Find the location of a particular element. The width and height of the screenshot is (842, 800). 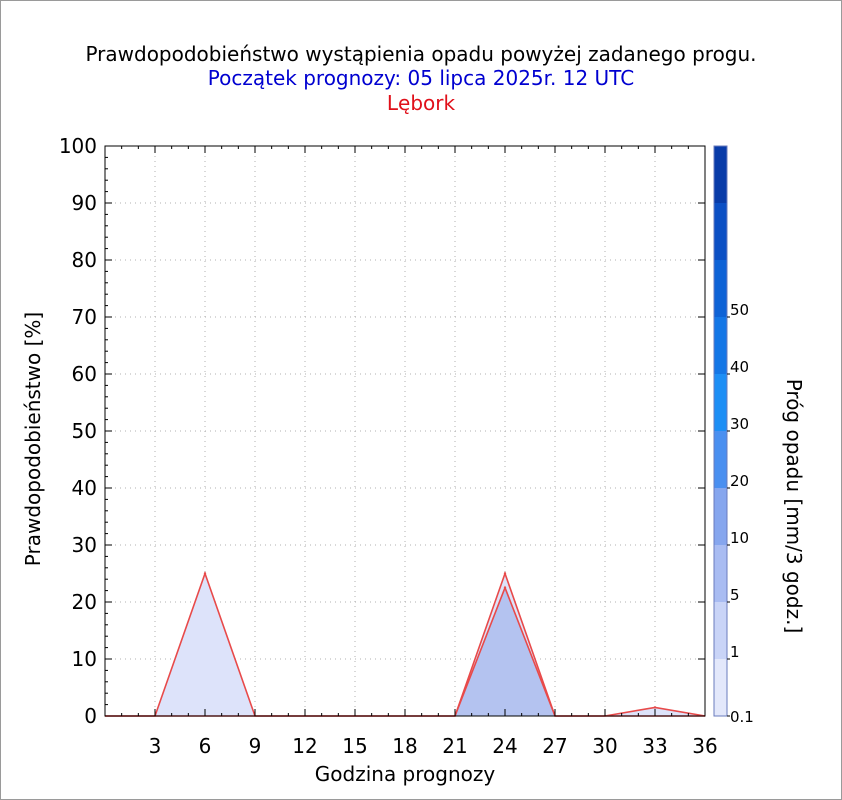

y-tick-label: 60 is located at coordinates (84, 374).